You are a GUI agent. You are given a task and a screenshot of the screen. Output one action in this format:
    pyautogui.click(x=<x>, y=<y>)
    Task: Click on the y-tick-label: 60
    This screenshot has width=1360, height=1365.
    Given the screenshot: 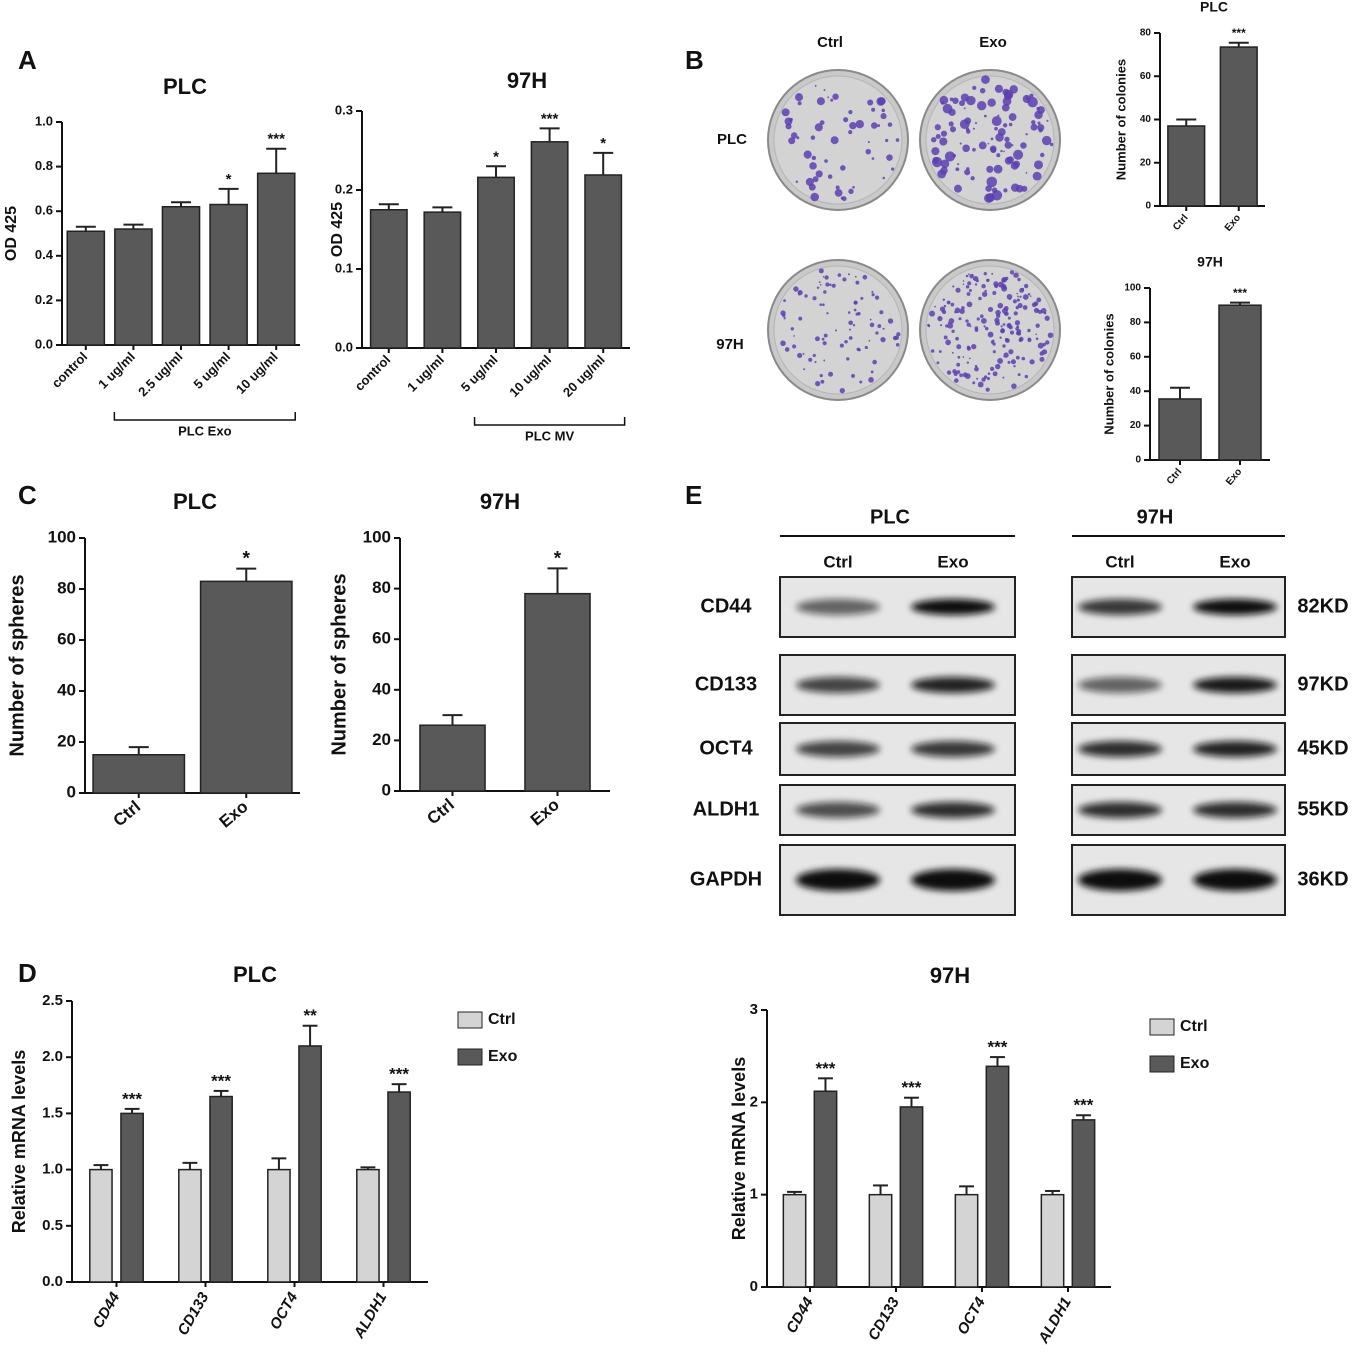 What is the action you would take?
    pyautogui.click(x=66, y=638)
    